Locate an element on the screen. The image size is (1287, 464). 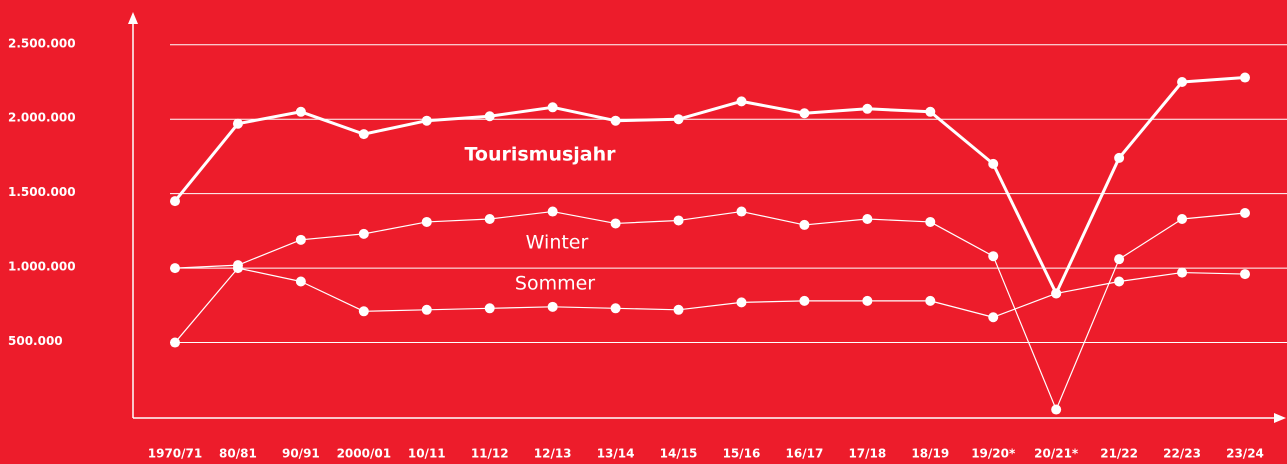
x-tick-label: 12/13 is located at coordinates (553, 454).